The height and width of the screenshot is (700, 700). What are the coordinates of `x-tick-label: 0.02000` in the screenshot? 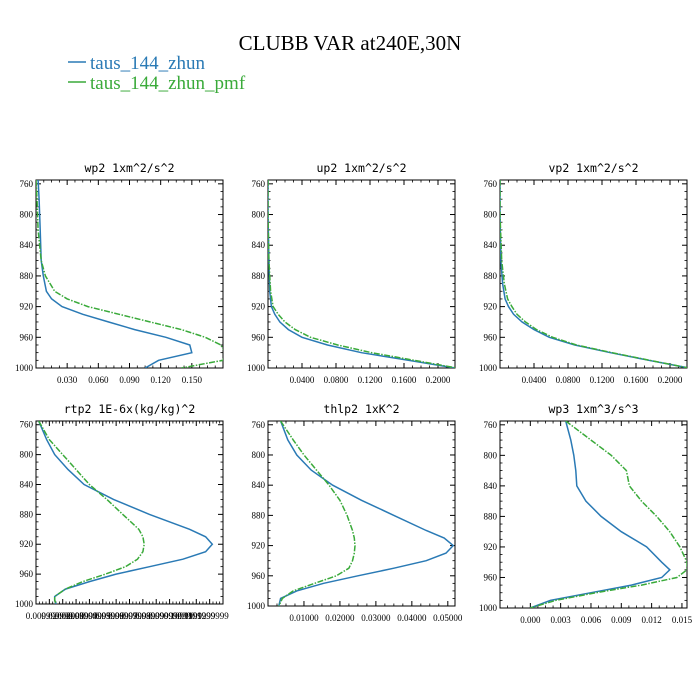 It's located at (340, 618).